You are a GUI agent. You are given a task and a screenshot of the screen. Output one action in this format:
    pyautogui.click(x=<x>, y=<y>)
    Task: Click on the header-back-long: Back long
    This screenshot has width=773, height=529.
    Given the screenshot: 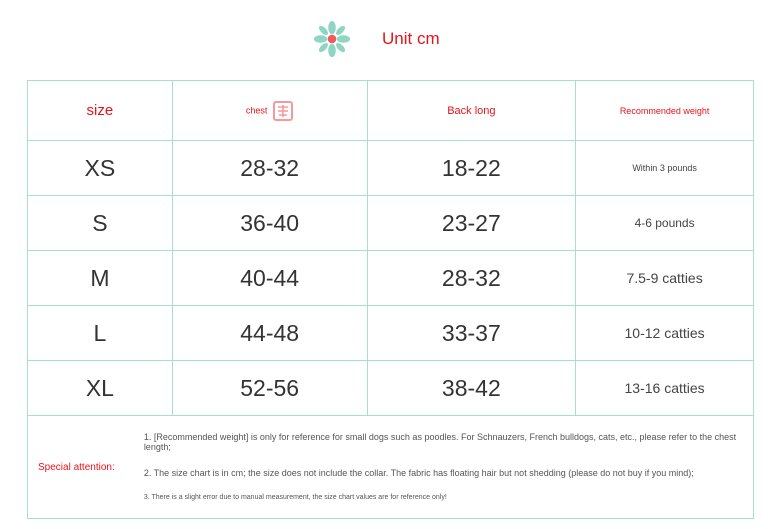 What is the action you would take?
    pyautogui.click(x=471, y=110)
    